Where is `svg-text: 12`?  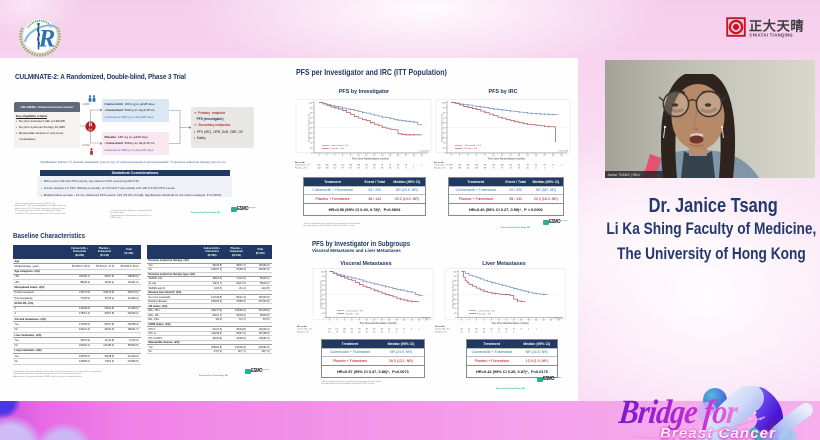
svg-text: 12 is located at coordinates (506, 321).